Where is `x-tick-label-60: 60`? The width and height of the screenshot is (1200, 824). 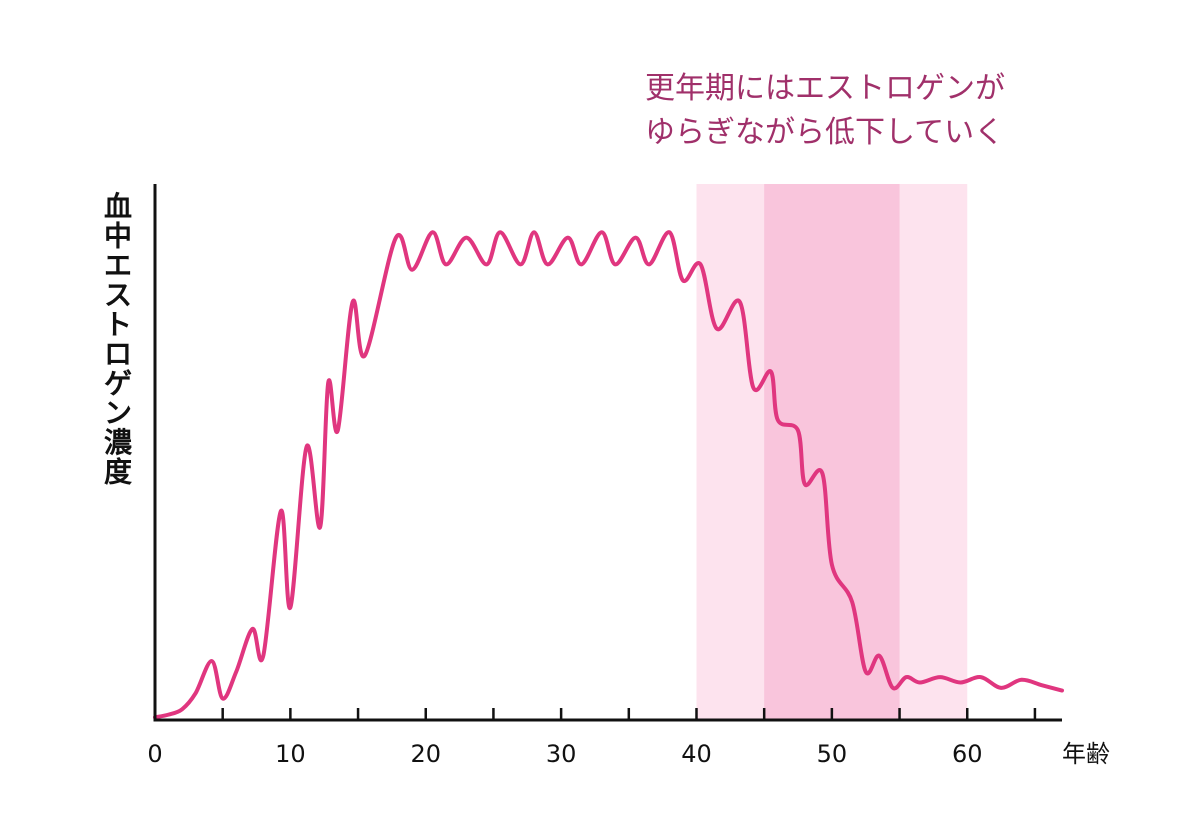 x-tick-label-60: 60 is located at coordinates (967, 754).